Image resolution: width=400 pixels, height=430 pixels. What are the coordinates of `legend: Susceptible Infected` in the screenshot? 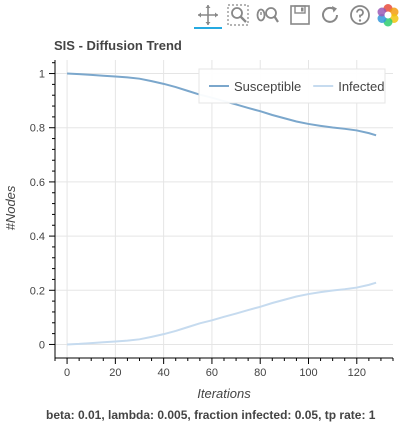 It's located at (292, 86).